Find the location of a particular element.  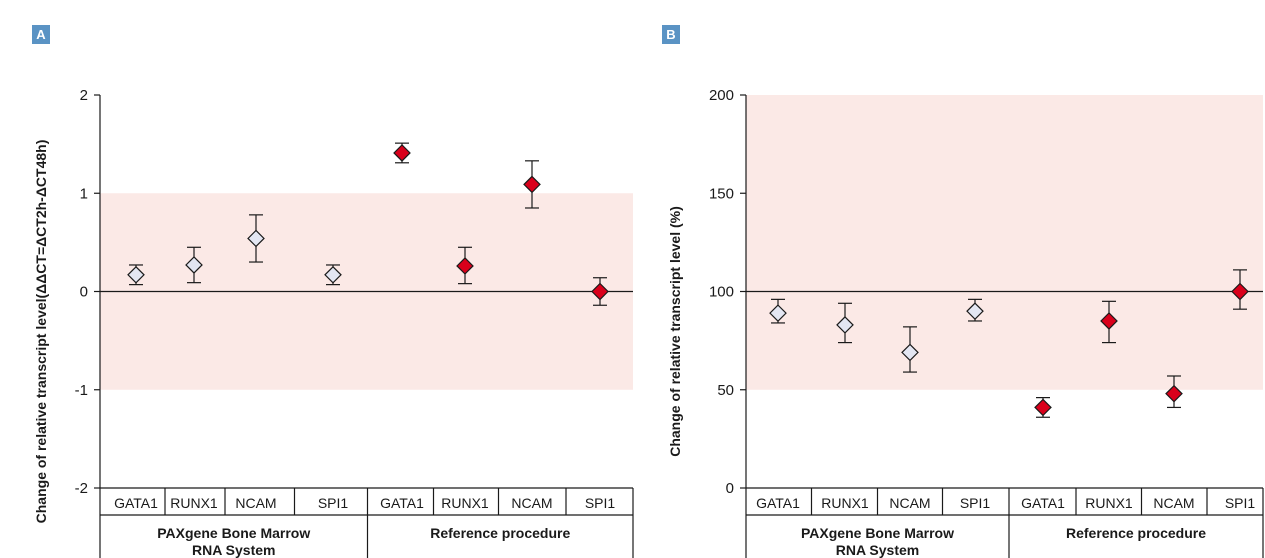

y-axis-label: Change of relative transcript level (%) is located at coordinates (675, 331).